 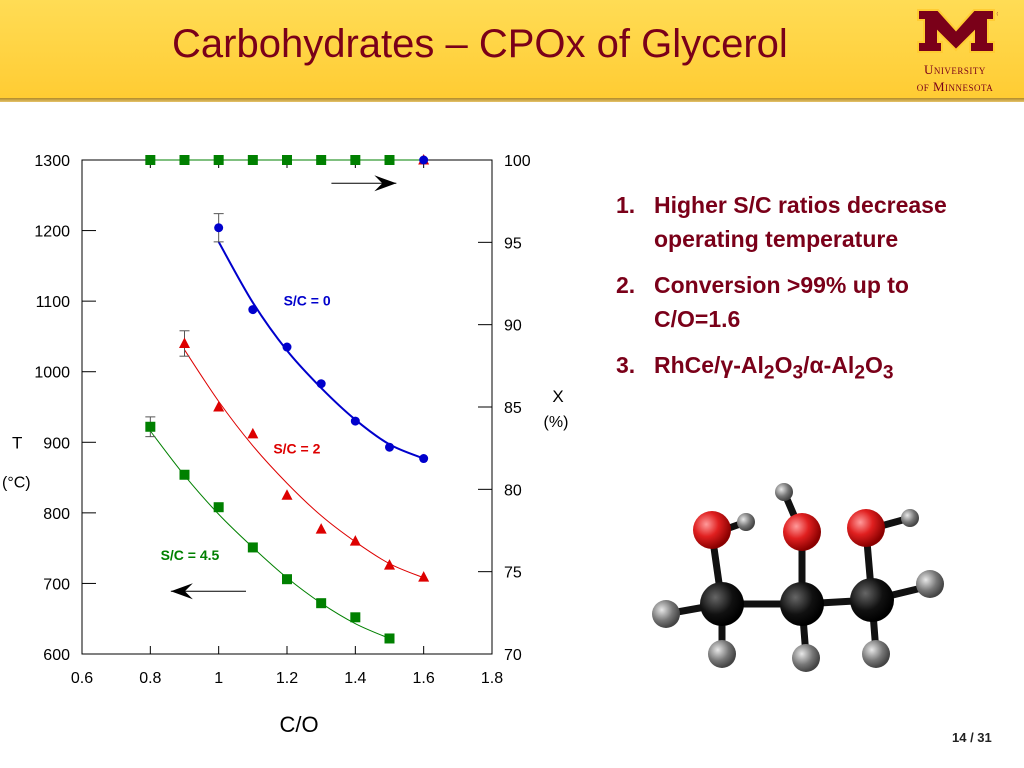 What do you see at coordinates (626, 365) in the screenshot?
I see `finding-number: 3.` at bounding box center [626, 365].